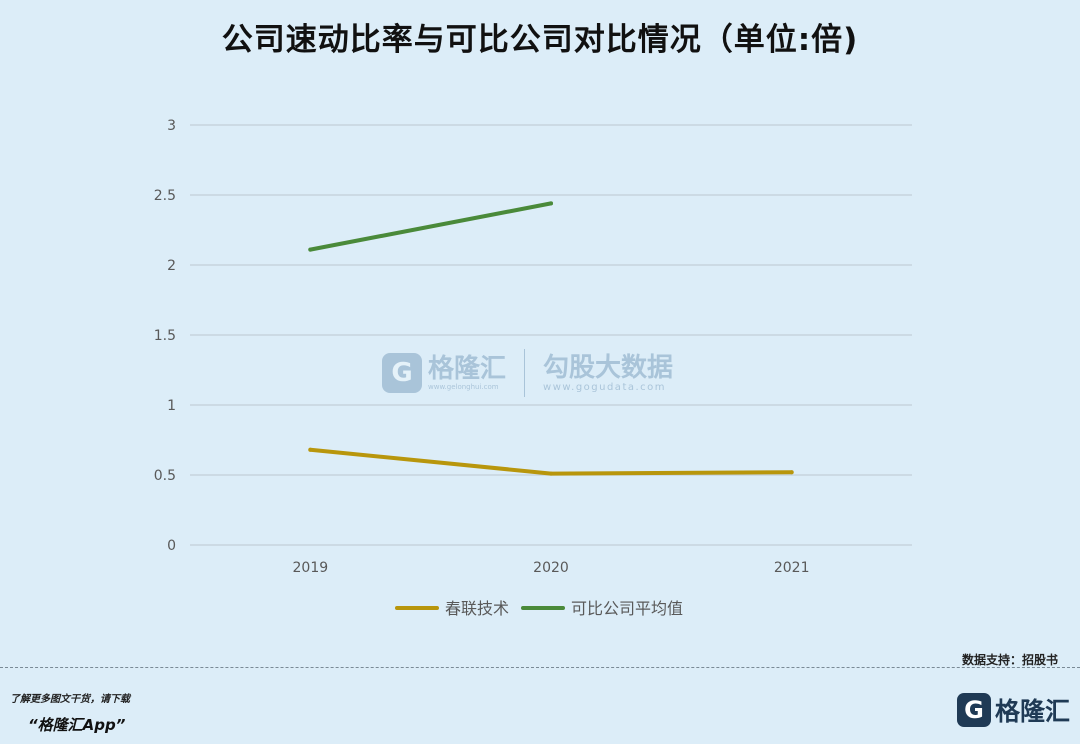  What do you see at coordinates (540, 667) in the screenshot?
I see `footer-divider` at bounding box center [540, 667].